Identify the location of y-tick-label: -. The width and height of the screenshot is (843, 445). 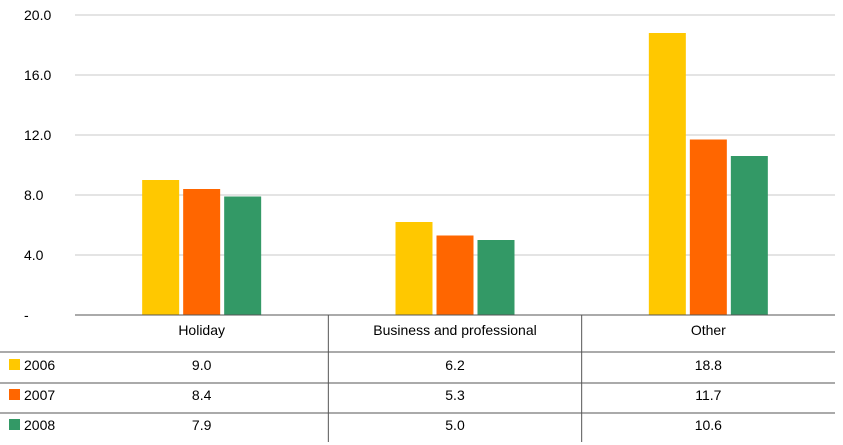
(26, 315).